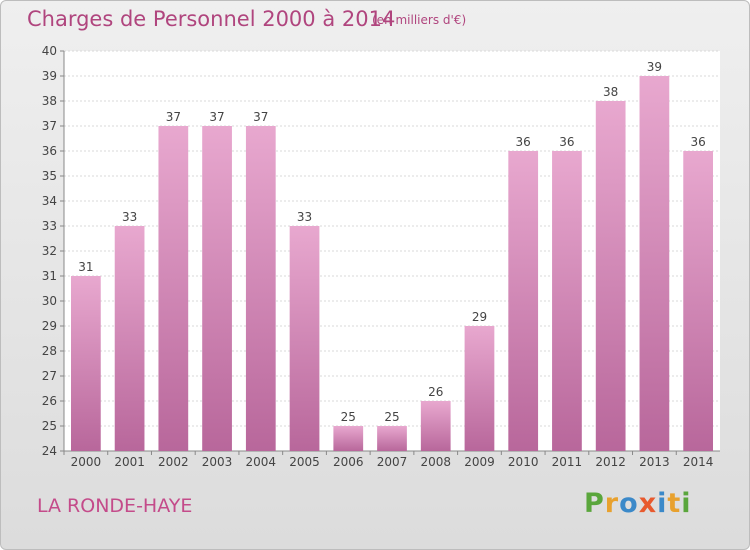  Describe the element at coordinates (217, 462) in the screenshot. I see `x-tick-label: 2003` at that location.